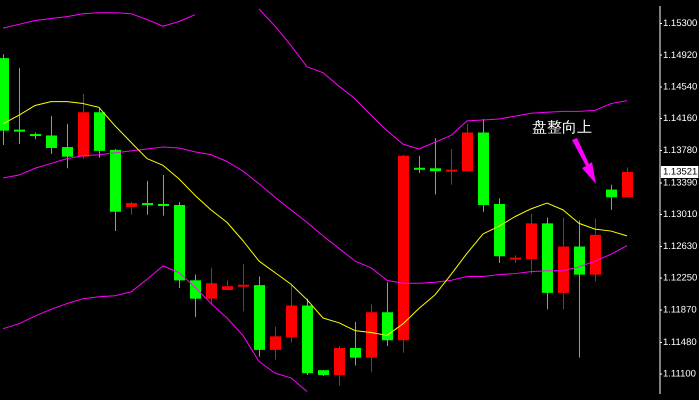 The width and height of the screenshot is (699, 400). I want to click on y-tick-label: 1.12250, so click(680, 278).